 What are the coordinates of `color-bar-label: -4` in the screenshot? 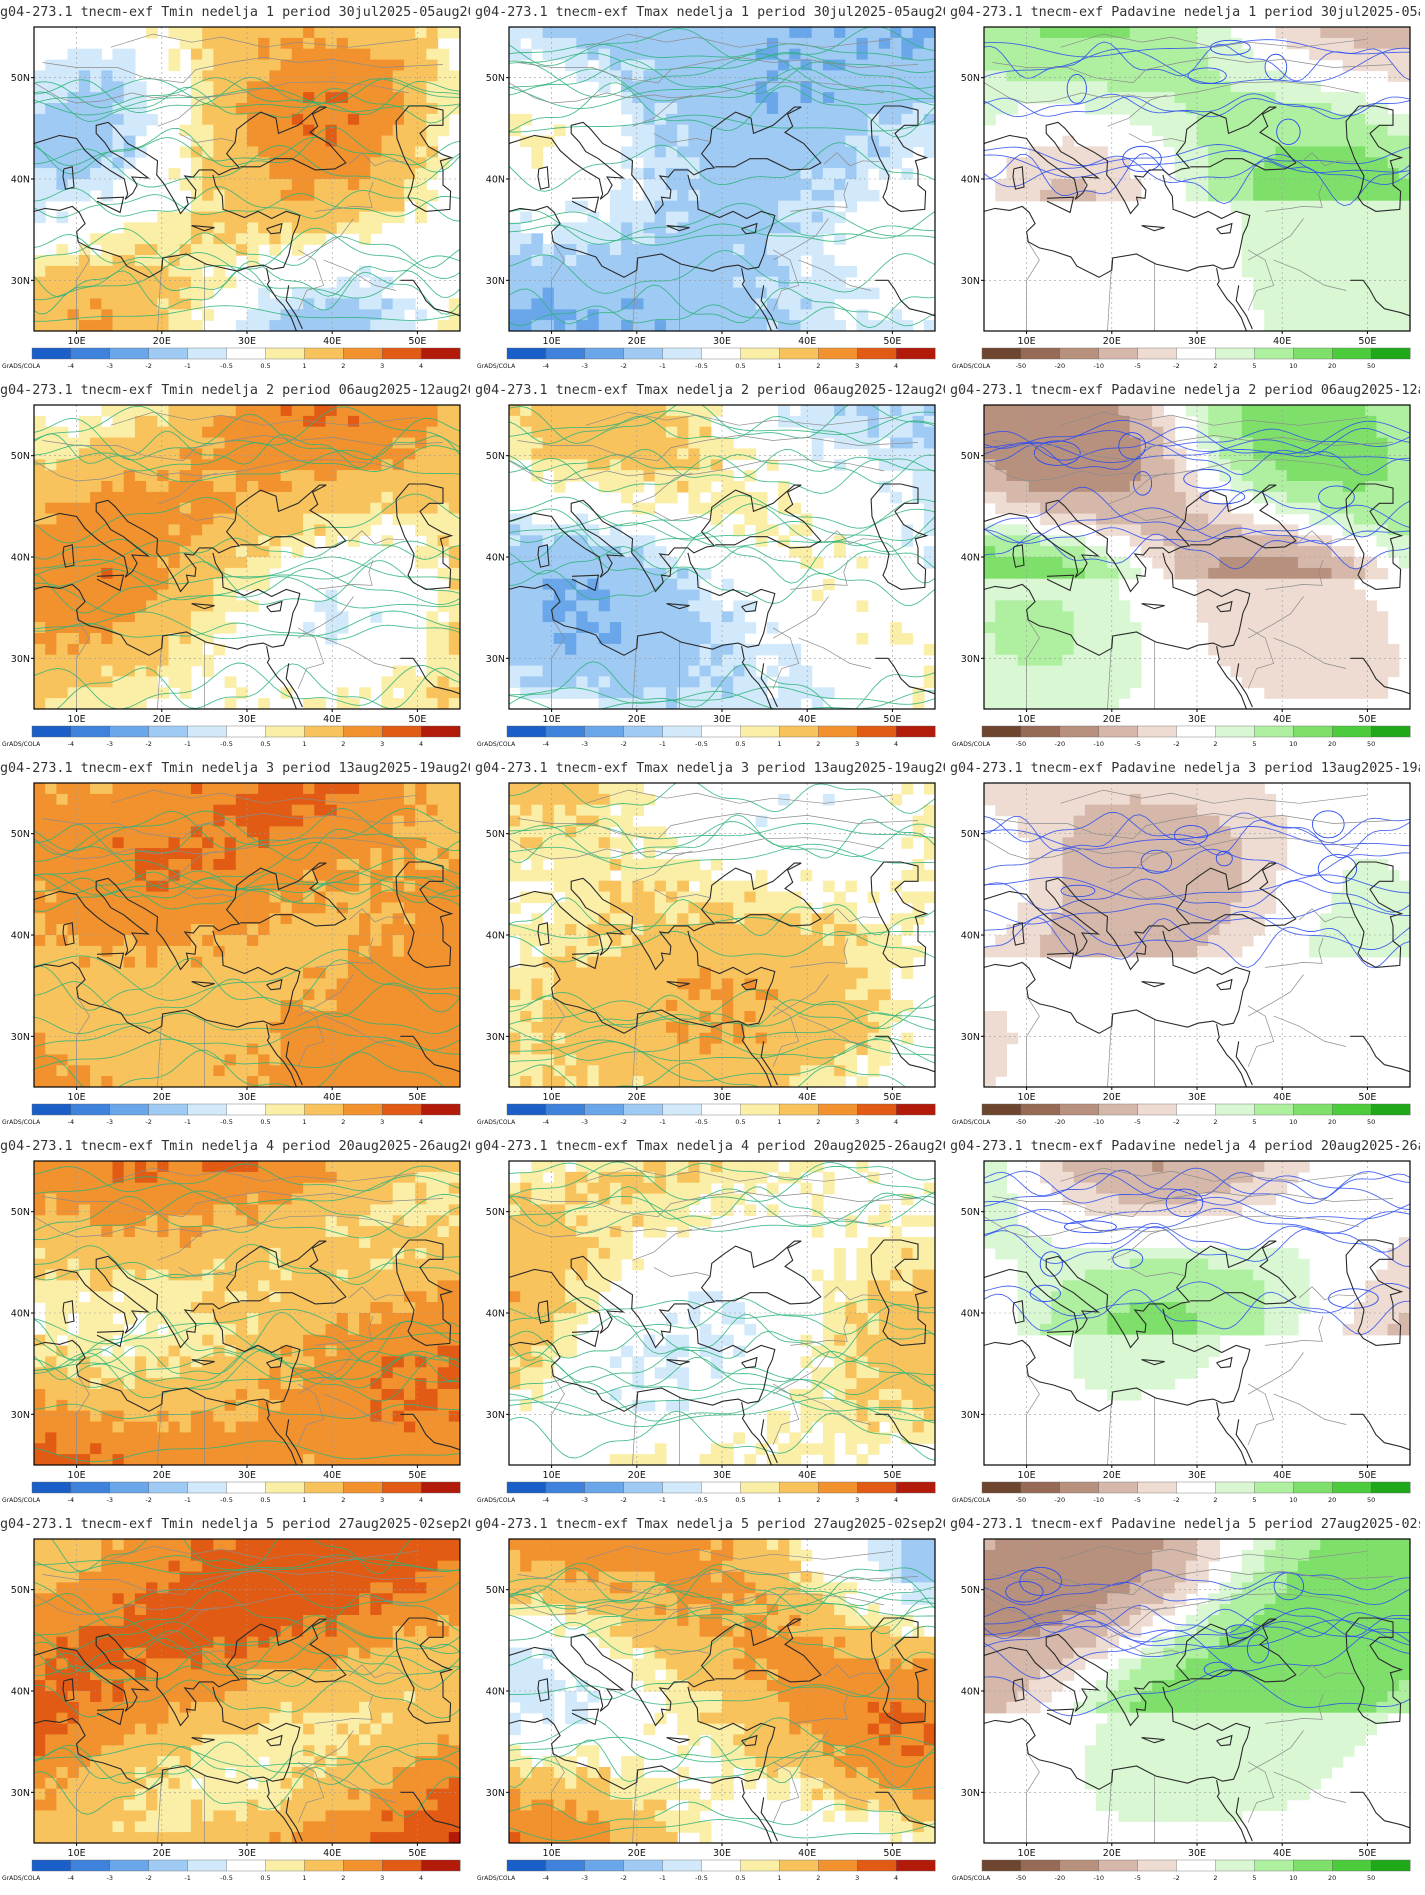 It's located at (71, 1122).